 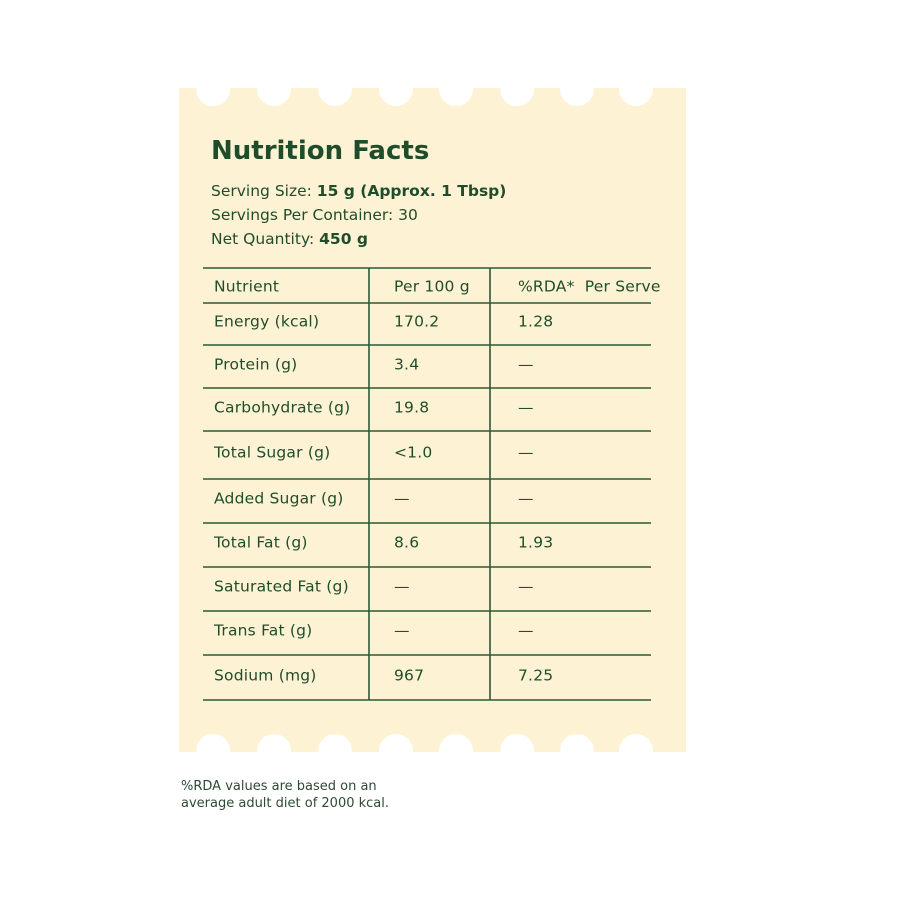 What do you see at coordinates (407, 363) in the screenshot?
I see `table-cell: 3.4` at bounding box center [407, 363].